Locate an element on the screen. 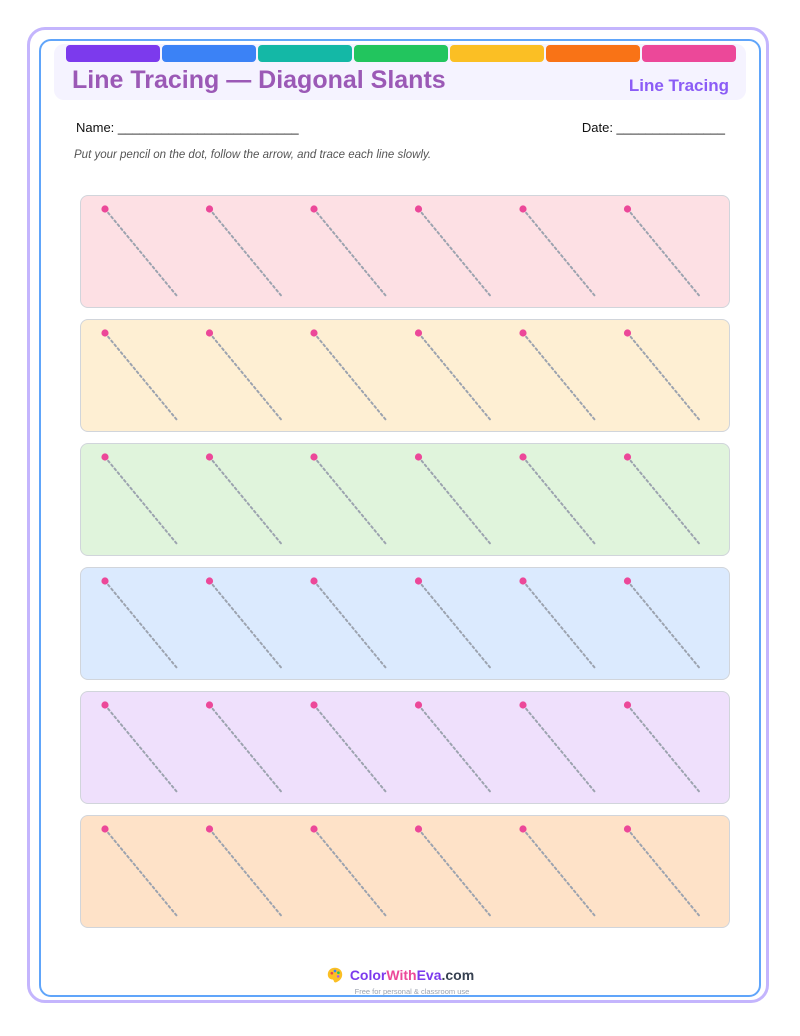 The width and height of the screenshot is (800, 1036). brand-part-with: With is located at coordinates (401, 975).